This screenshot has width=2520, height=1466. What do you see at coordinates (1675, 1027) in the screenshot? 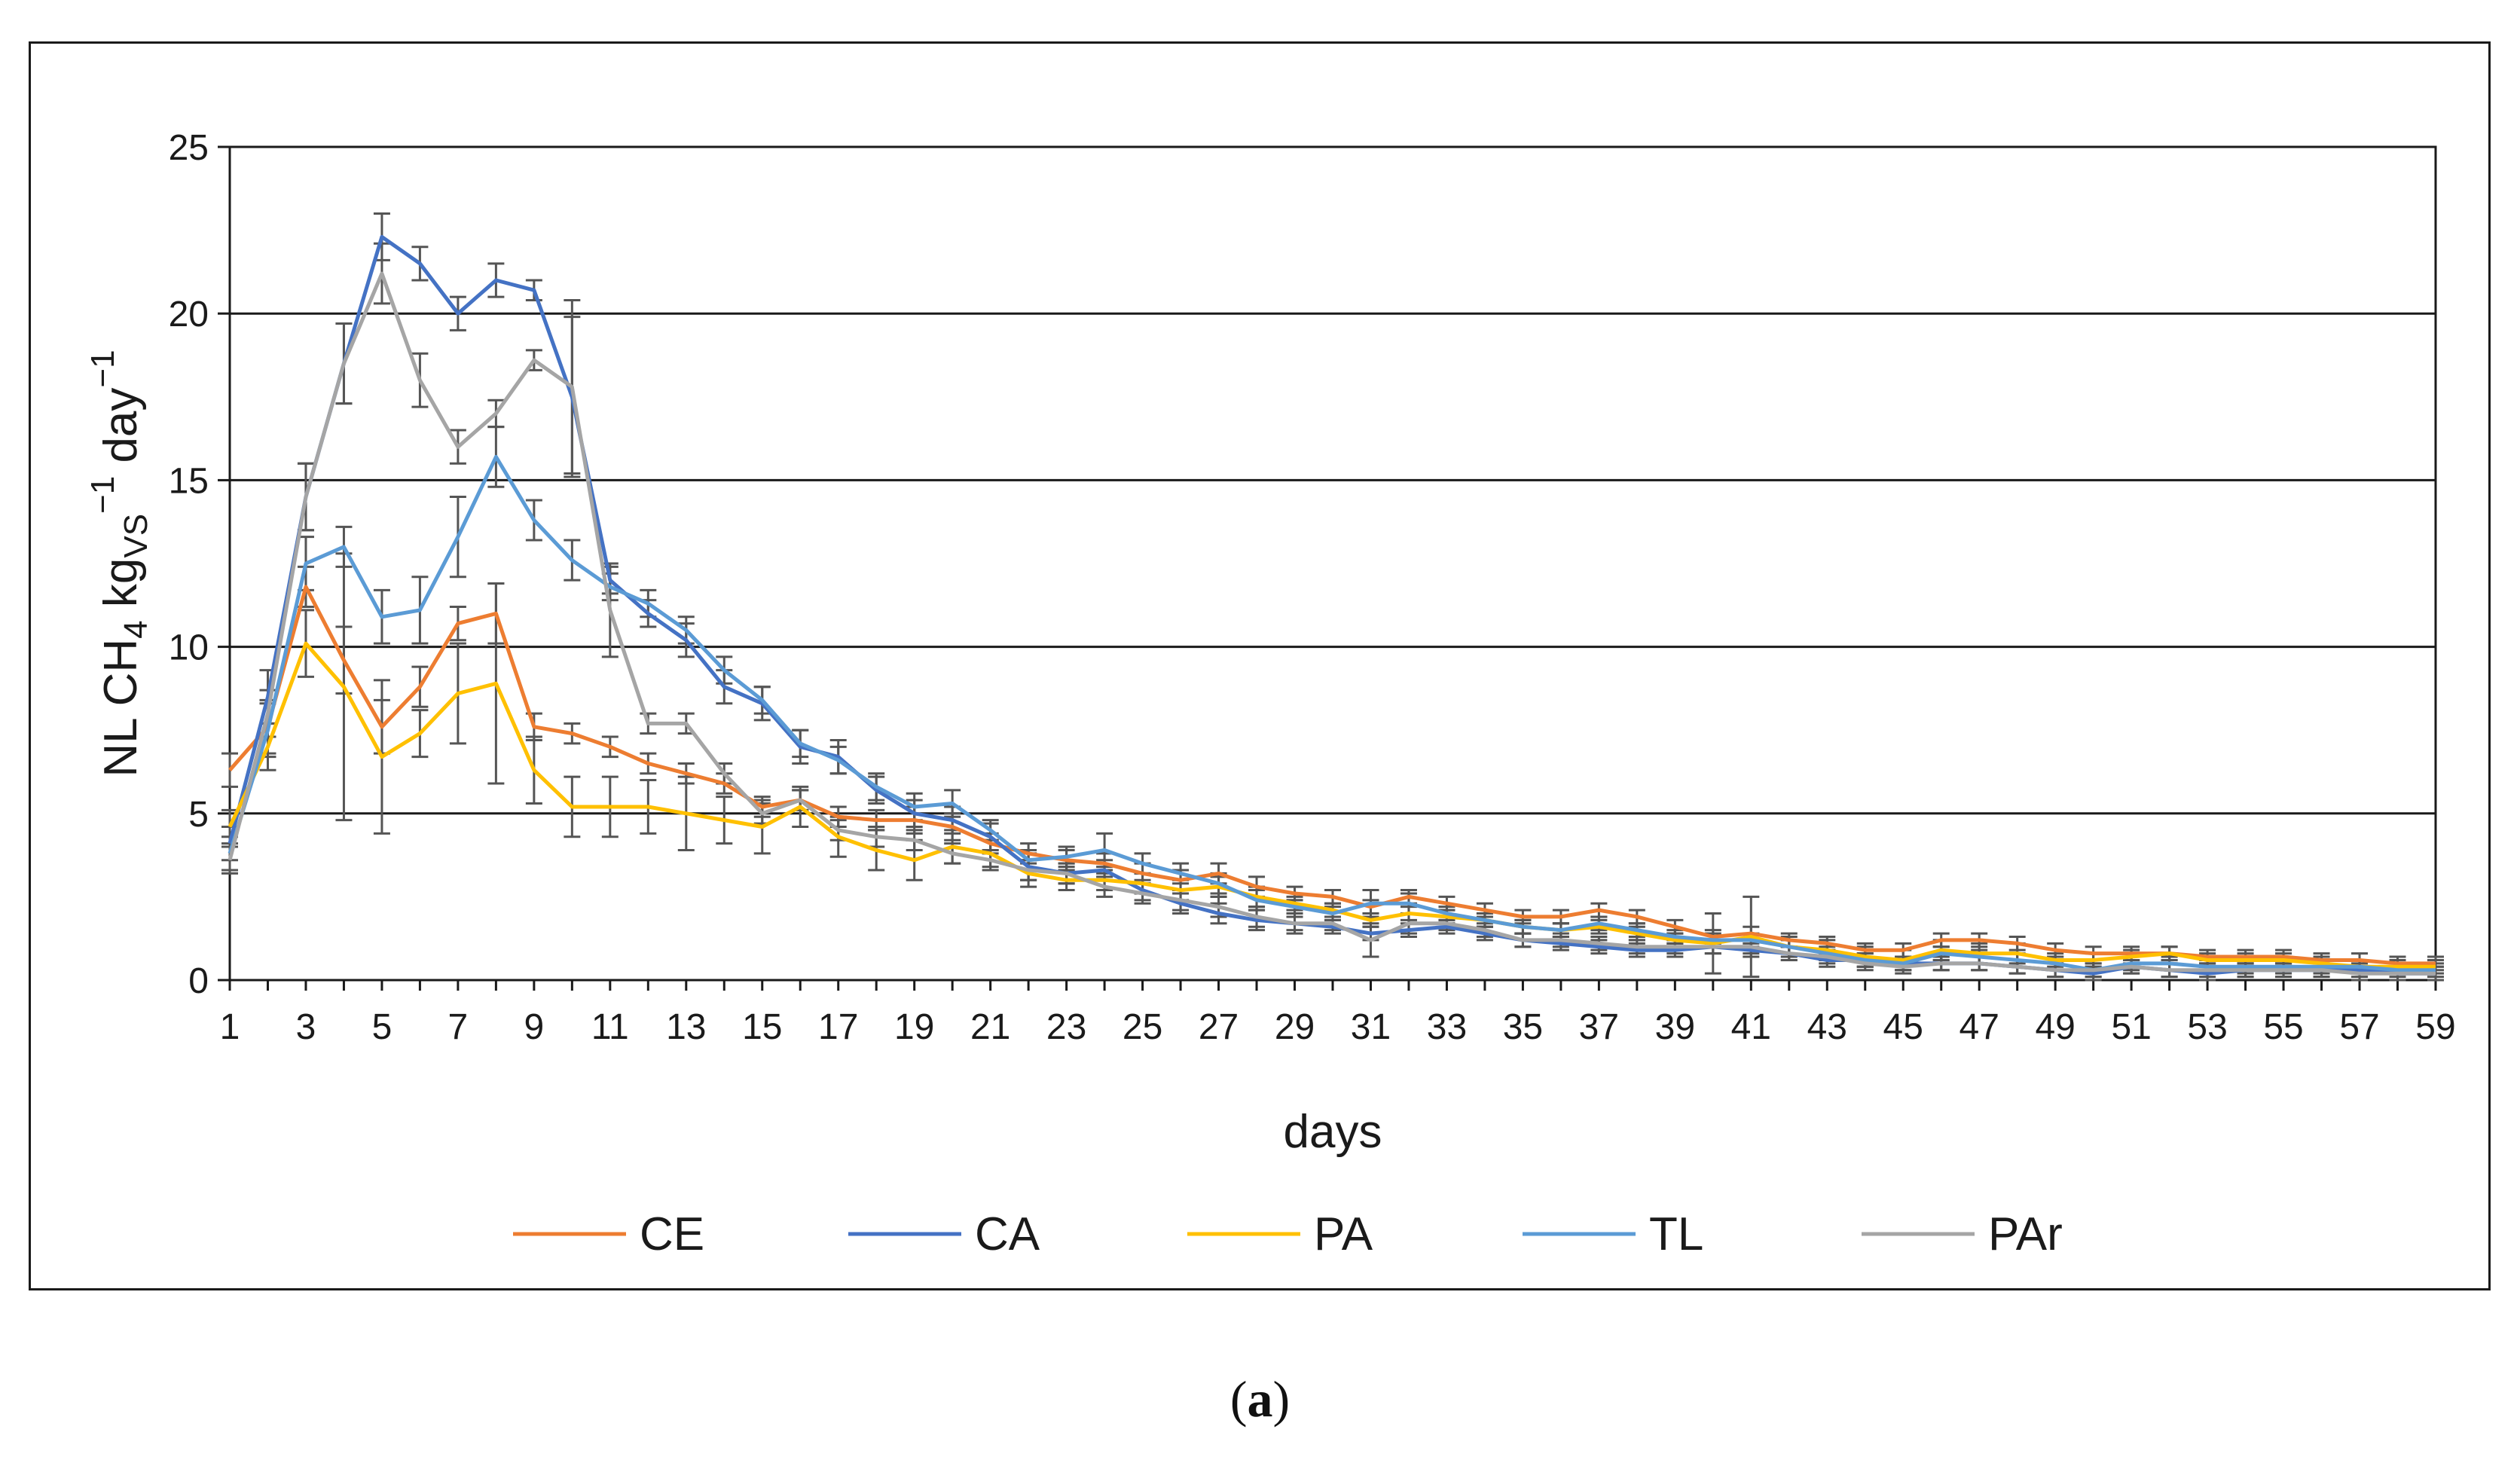
I see `x-tick-label-39: 39` at bounding box center [1675, 1027].